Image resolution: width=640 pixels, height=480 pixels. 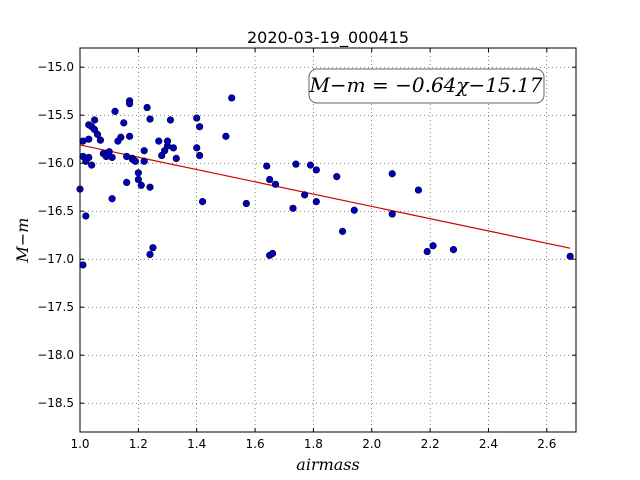 I want to click on fit-annotation: M−m = −0.64χ−15.17, so click(x=426, y=86).